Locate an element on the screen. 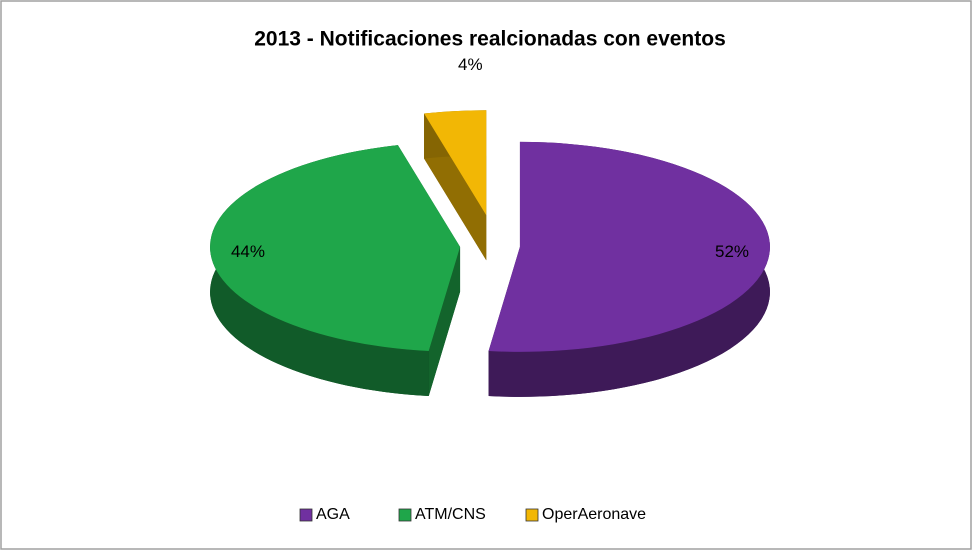 This screenshot has height=550, width=972. data-label: 52% is located at coordinates (732, 251).